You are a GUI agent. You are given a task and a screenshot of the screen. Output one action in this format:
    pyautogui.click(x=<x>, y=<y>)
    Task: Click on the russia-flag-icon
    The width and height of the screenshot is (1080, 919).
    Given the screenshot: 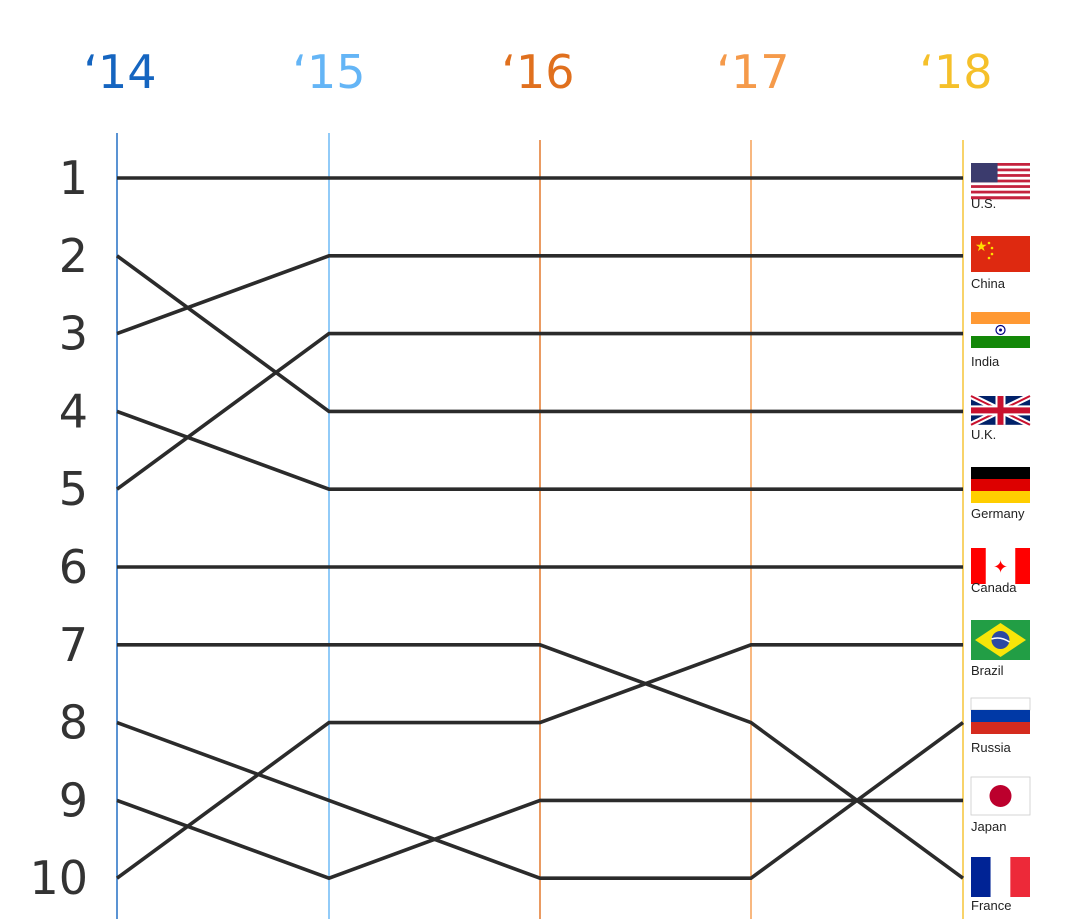 What is the action you would take?
    pyautogui.click(x=1000, y=715)
    